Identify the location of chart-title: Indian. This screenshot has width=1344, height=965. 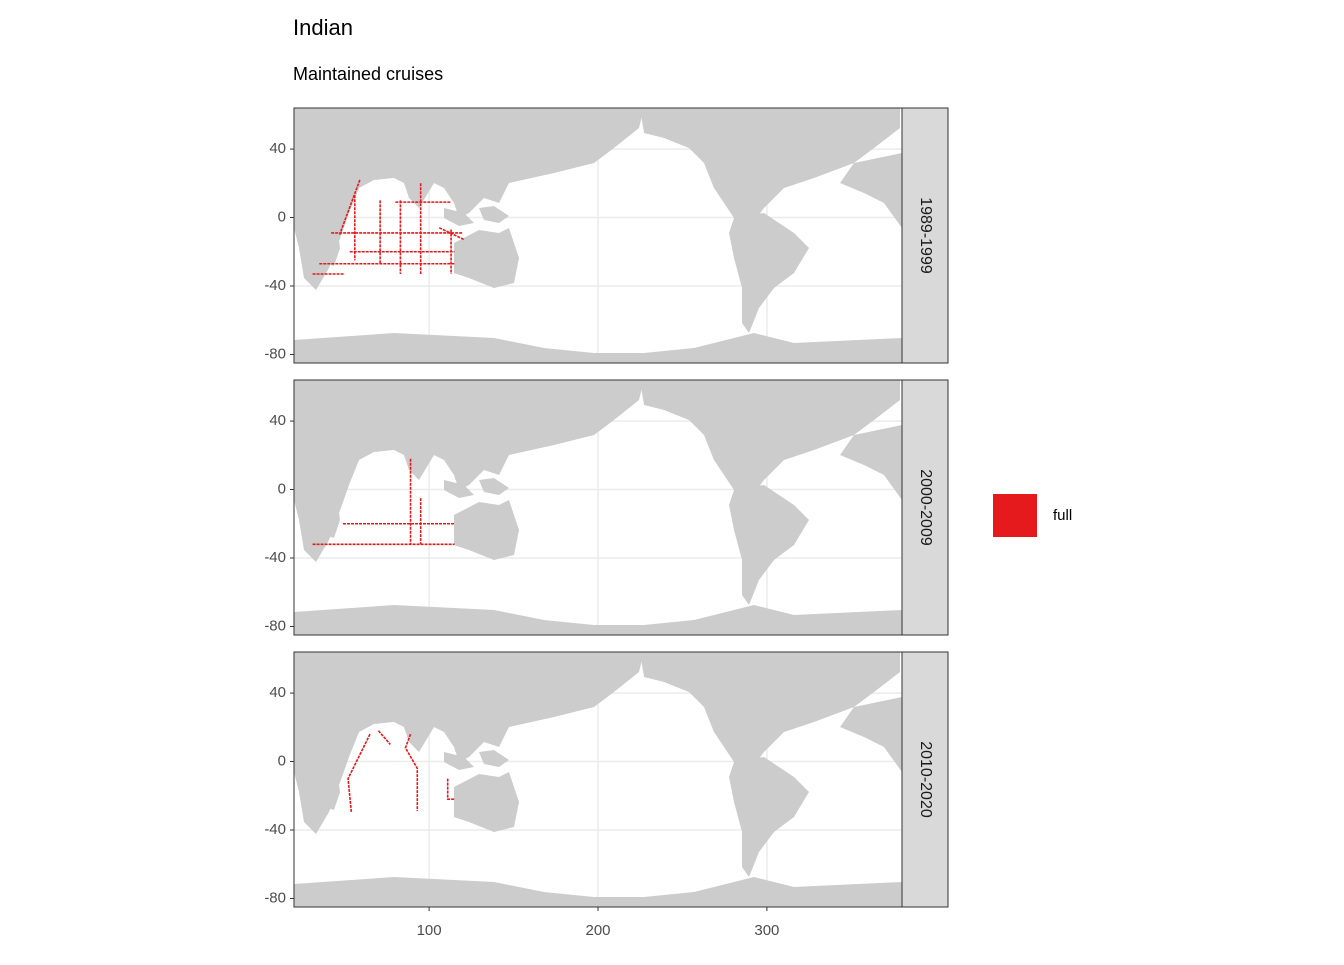
(323, 27).